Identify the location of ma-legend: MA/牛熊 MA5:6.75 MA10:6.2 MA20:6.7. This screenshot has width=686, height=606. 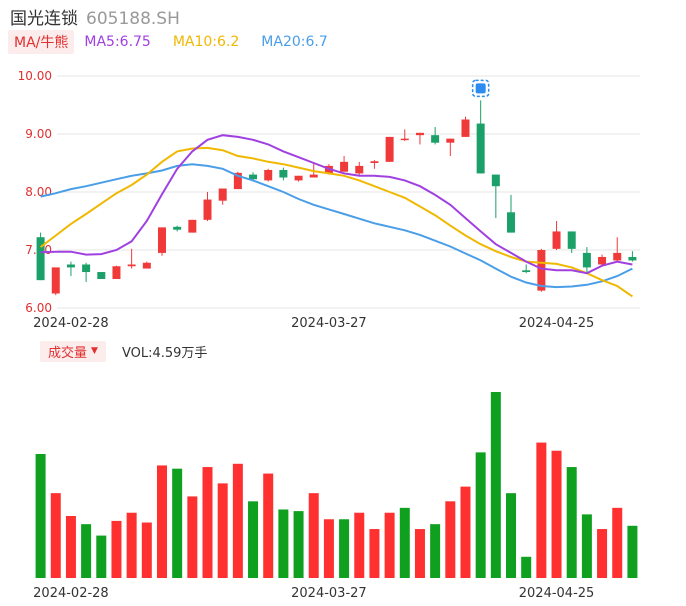
(179, 42).